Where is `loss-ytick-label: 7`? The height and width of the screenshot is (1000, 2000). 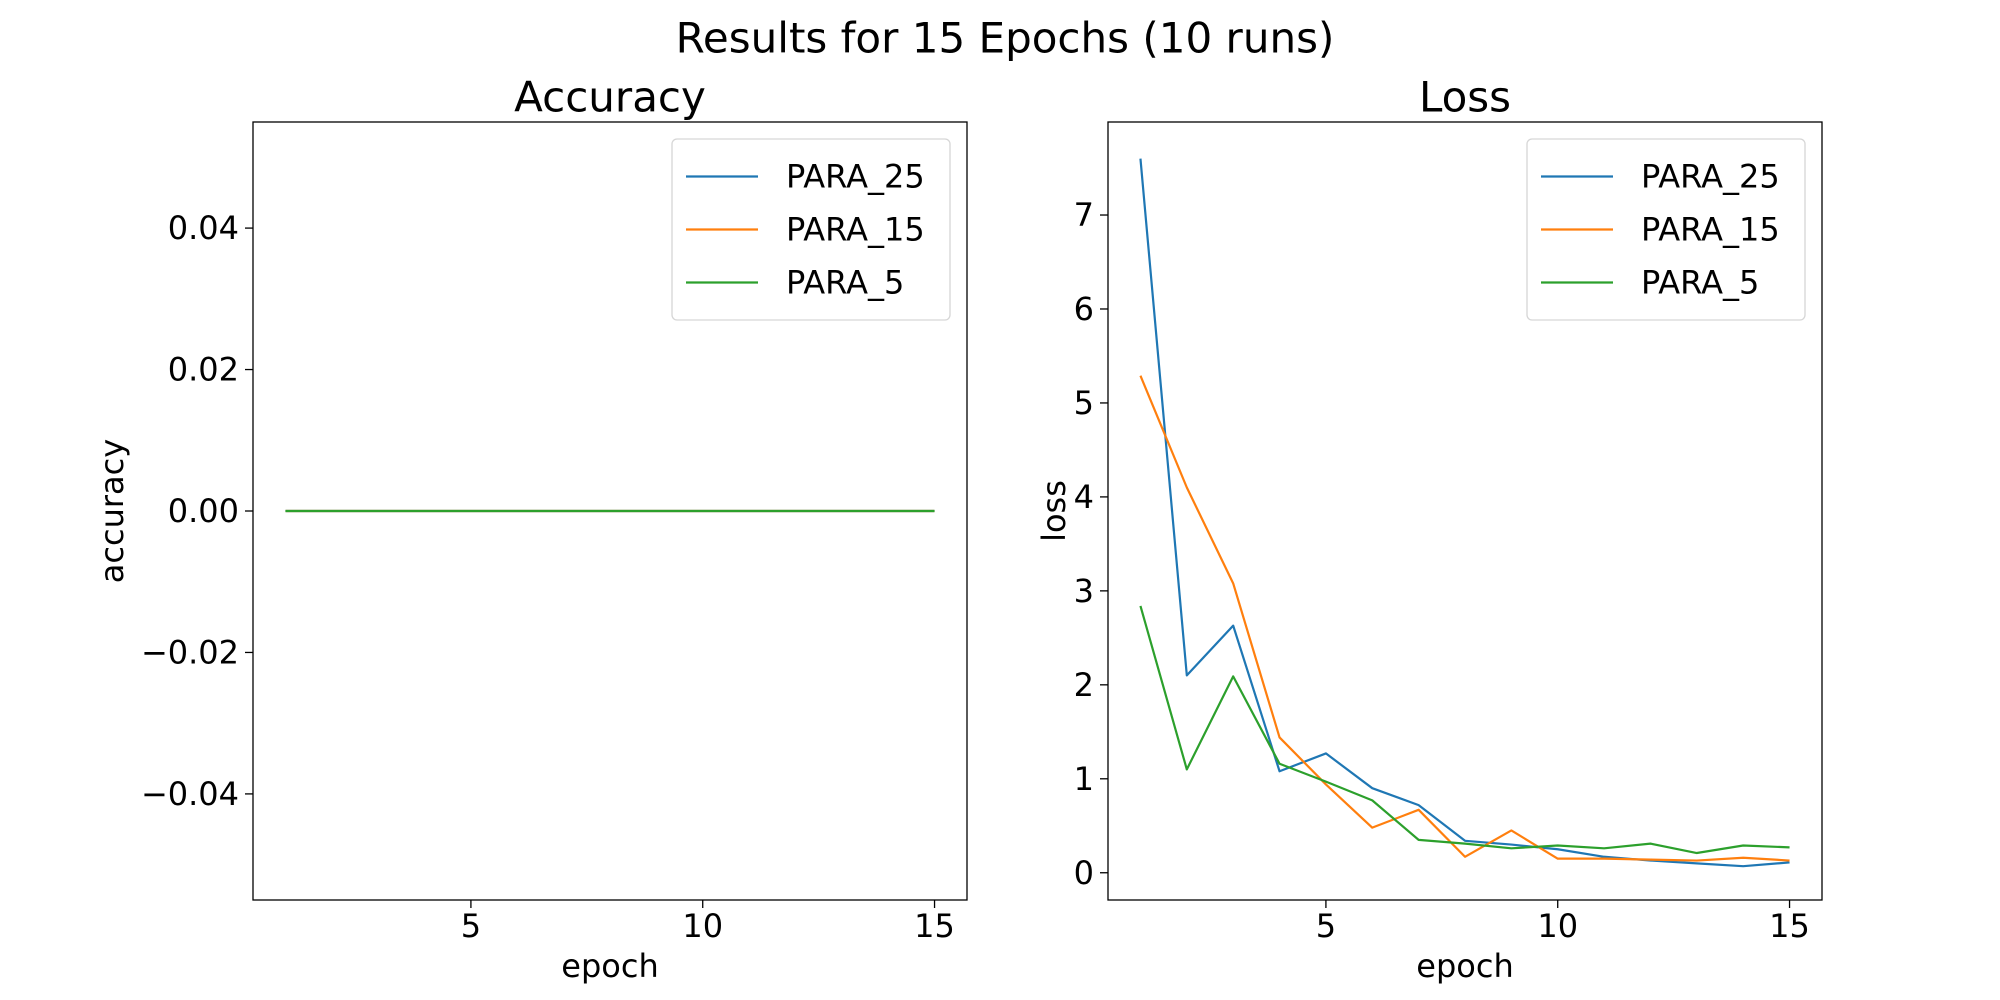
loss-ytick-label: 7 is located at coordinates (1084, 215).